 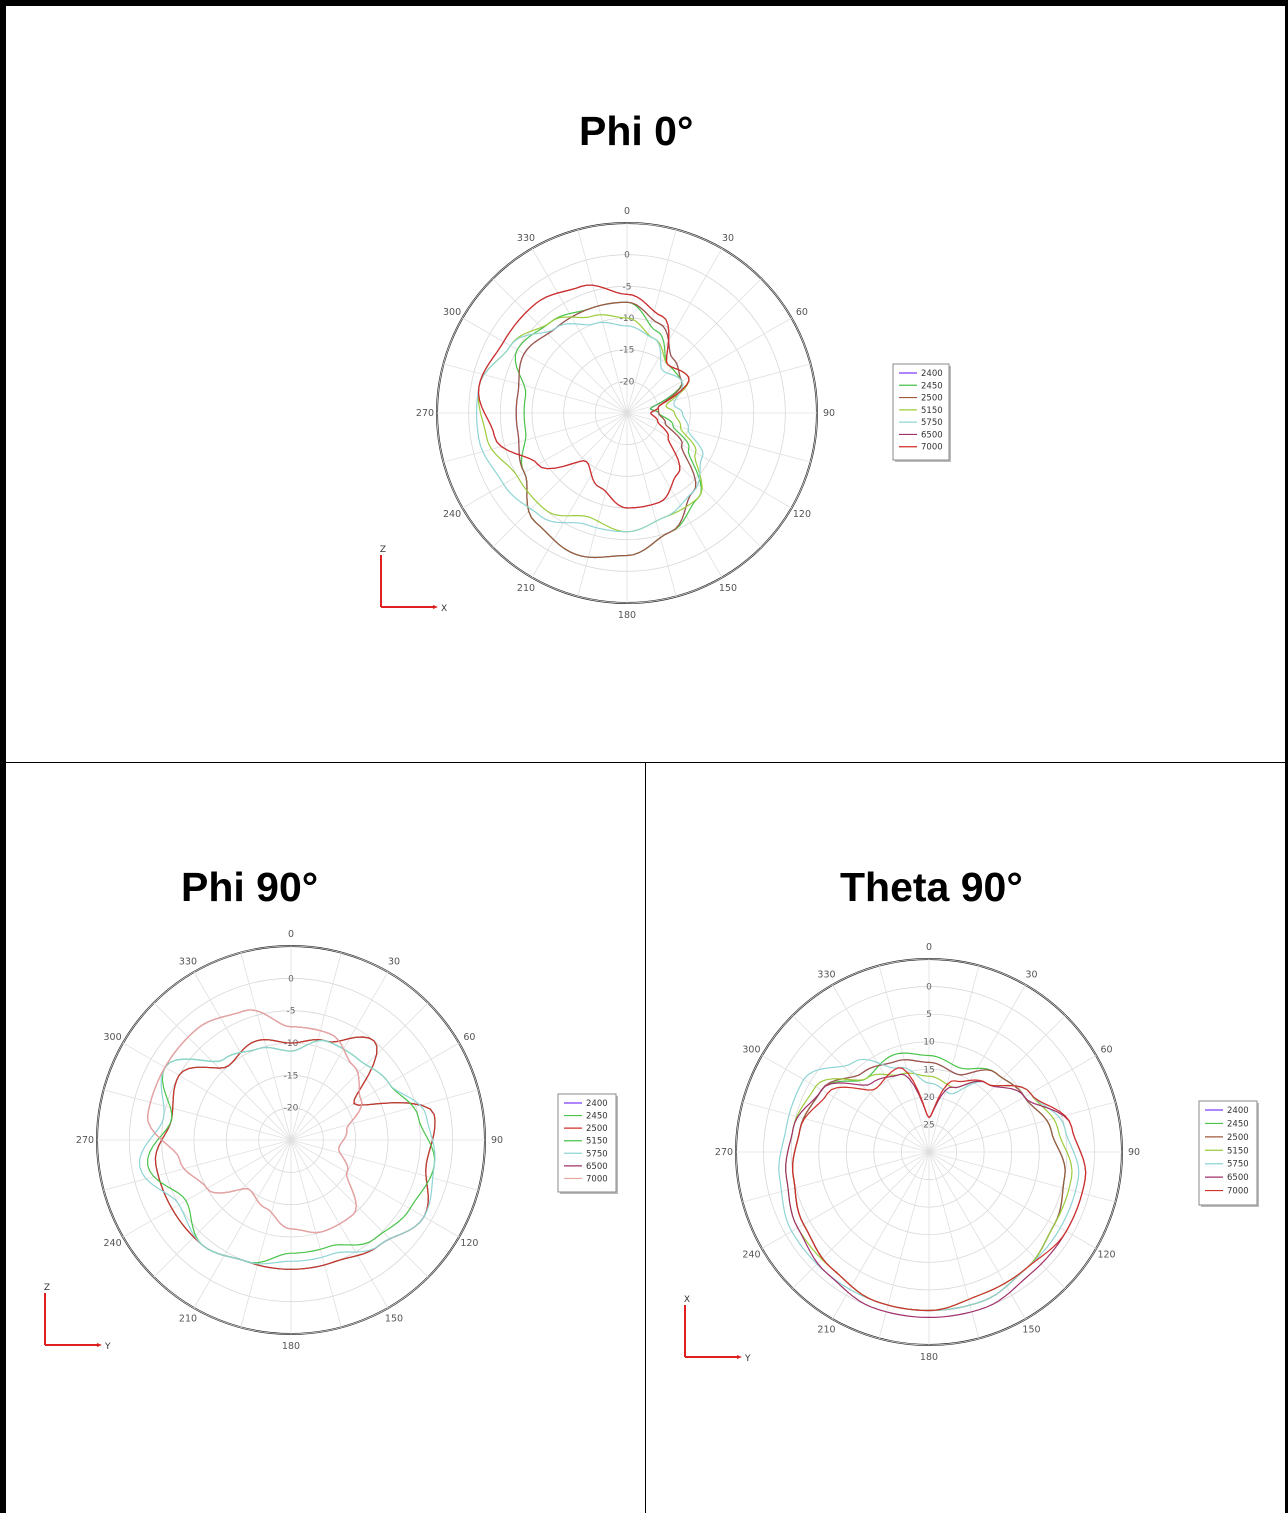 I want to click on title-phi-90: Phi 90°, so click(x=250, y=887).